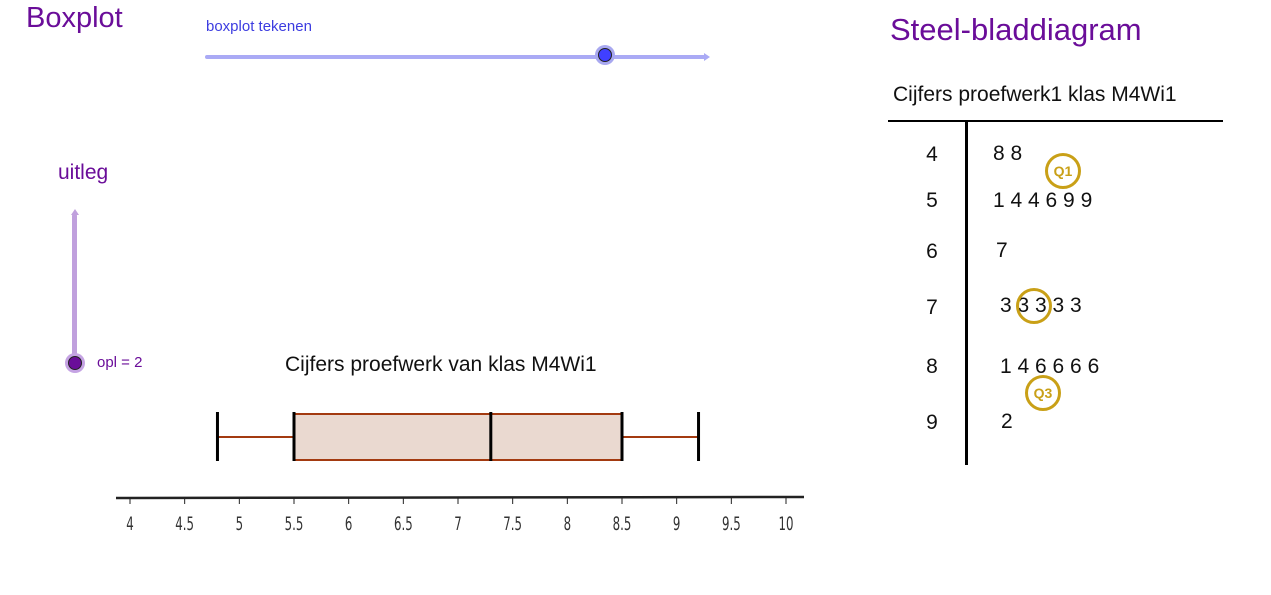  Describe the element at coordinates (622, 523) in the screenshot. I see `tick-label: 8.5` at that location.